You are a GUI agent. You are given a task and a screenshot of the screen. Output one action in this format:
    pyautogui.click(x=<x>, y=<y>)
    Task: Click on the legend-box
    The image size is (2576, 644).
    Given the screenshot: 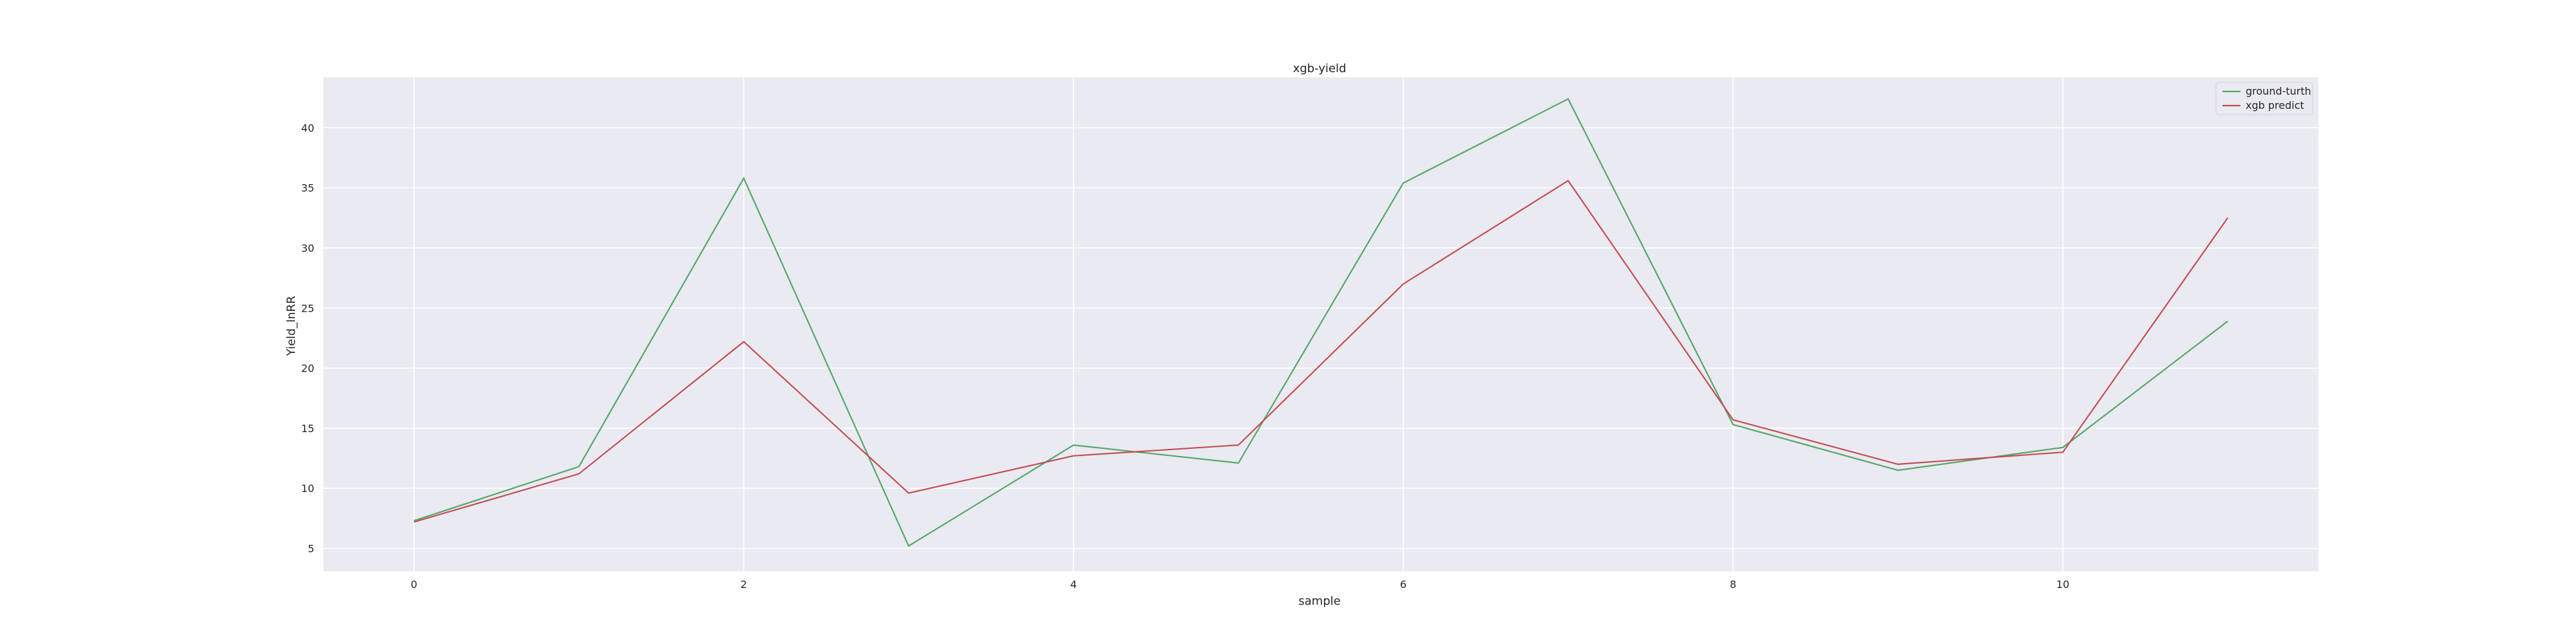 What is the action you would take?
    pyautogui.click(x=2264, y=99)
    